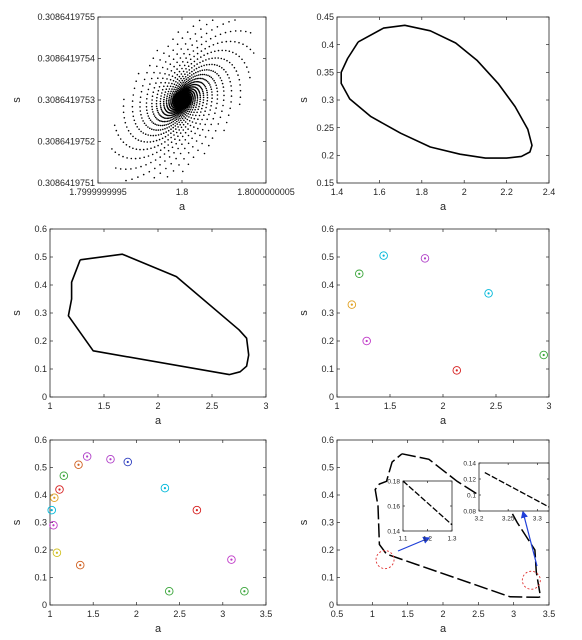  I want to click on y-tick-label: 0.6, so click(40, 229).